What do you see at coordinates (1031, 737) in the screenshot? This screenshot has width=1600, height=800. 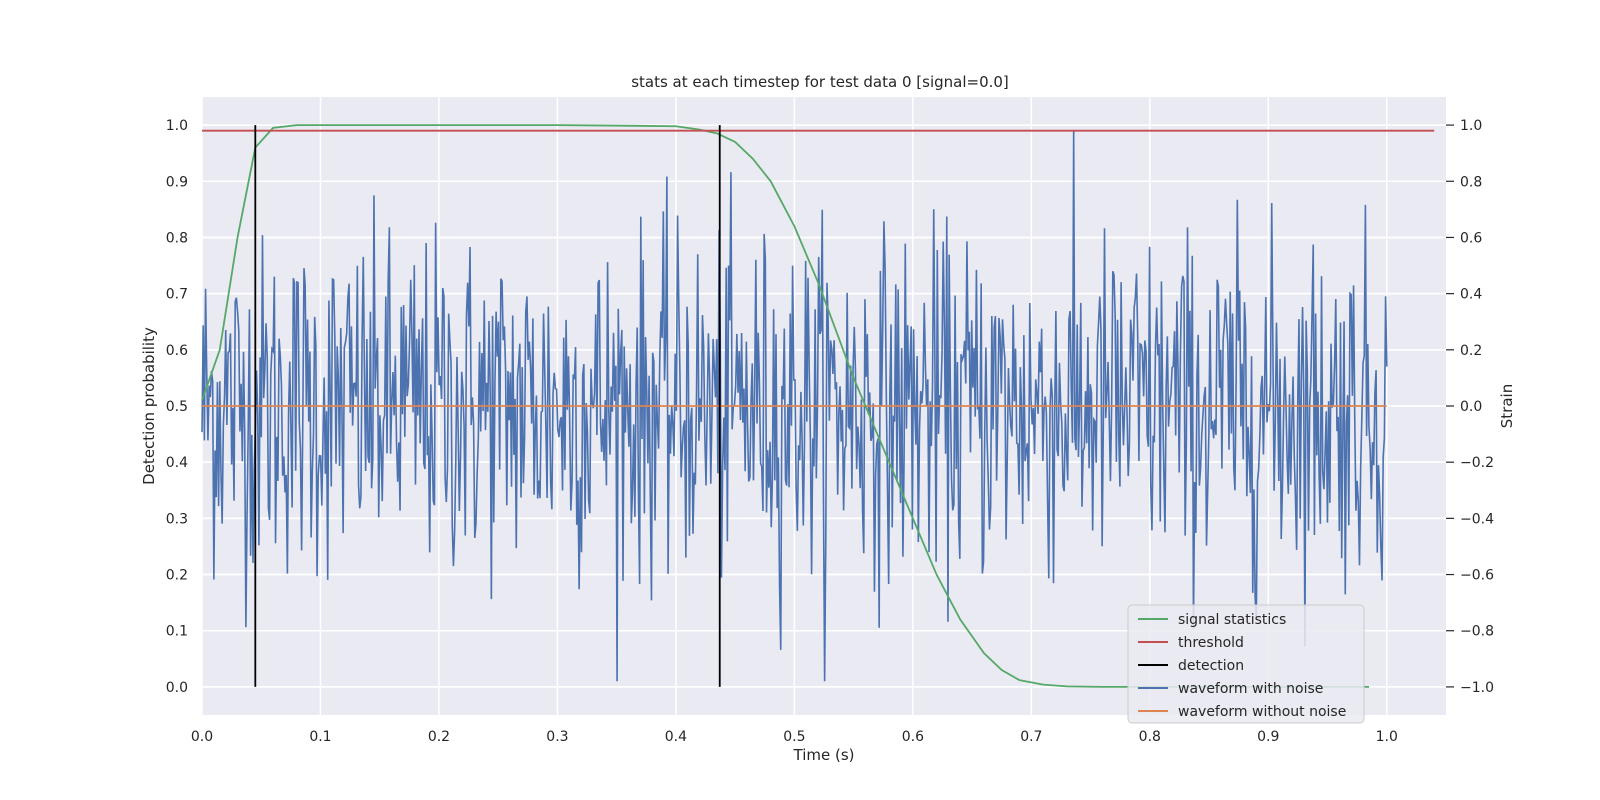 I see `x-tick-label: 0.7` at bounding box center [1031, 737].